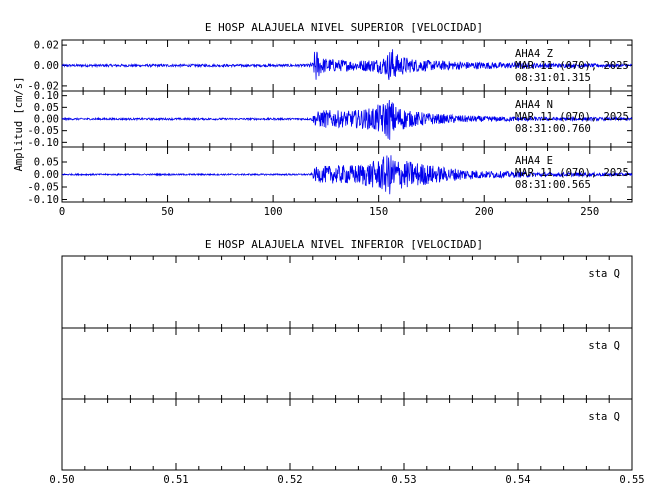  What do you see at coordinates (517, 480) in the screenshot?
I see `x-tick-label: 0.54` at bounding box center [517, 480].